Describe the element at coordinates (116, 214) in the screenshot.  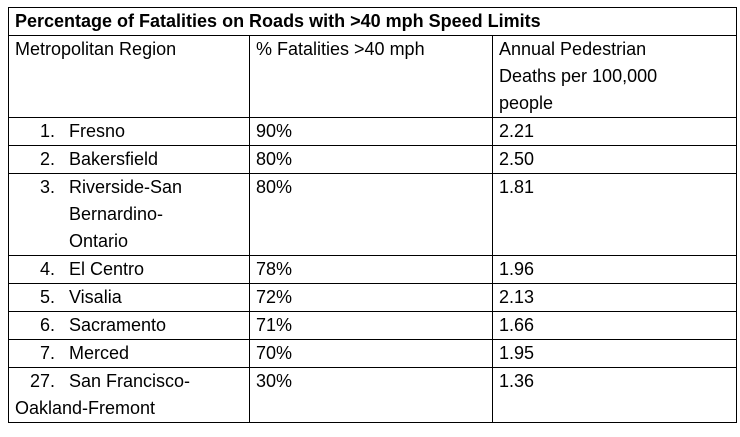
I see `region-name-line2: Bernardino-` at that location.